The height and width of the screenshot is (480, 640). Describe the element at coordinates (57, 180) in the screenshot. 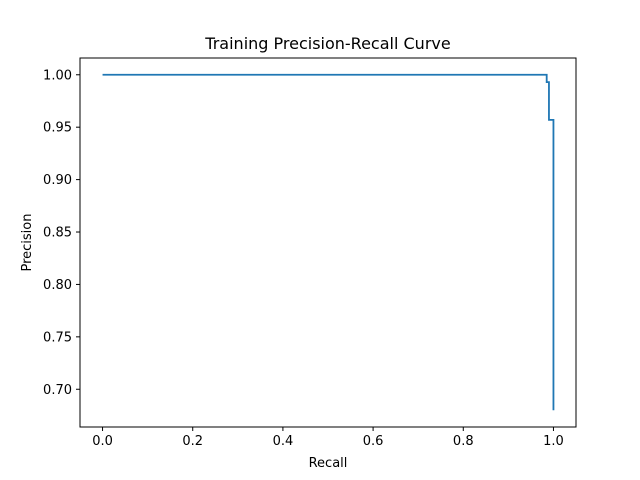

I see `y-tick-label: 0.90` at that location.